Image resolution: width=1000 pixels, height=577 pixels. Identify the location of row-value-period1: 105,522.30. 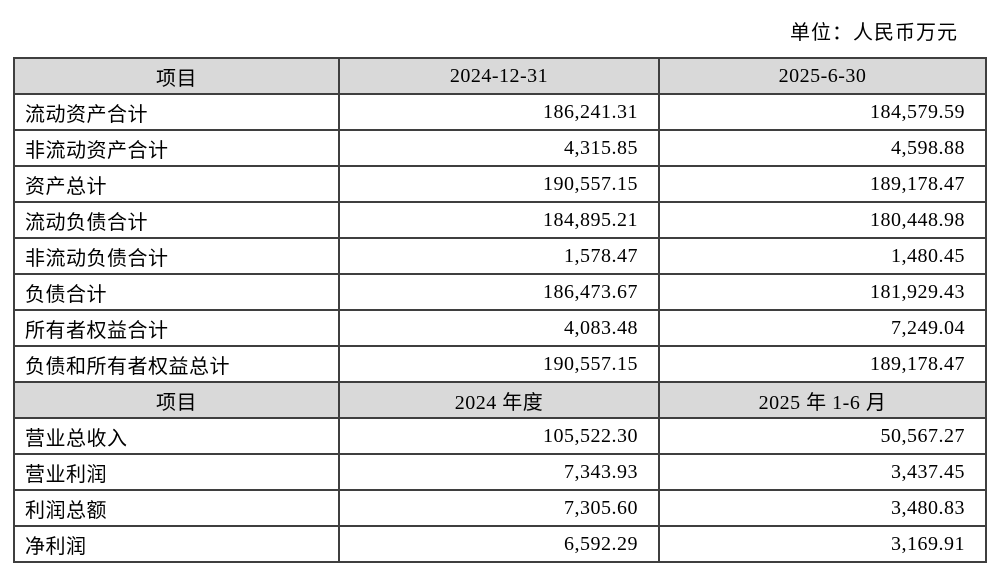
(499, 436).